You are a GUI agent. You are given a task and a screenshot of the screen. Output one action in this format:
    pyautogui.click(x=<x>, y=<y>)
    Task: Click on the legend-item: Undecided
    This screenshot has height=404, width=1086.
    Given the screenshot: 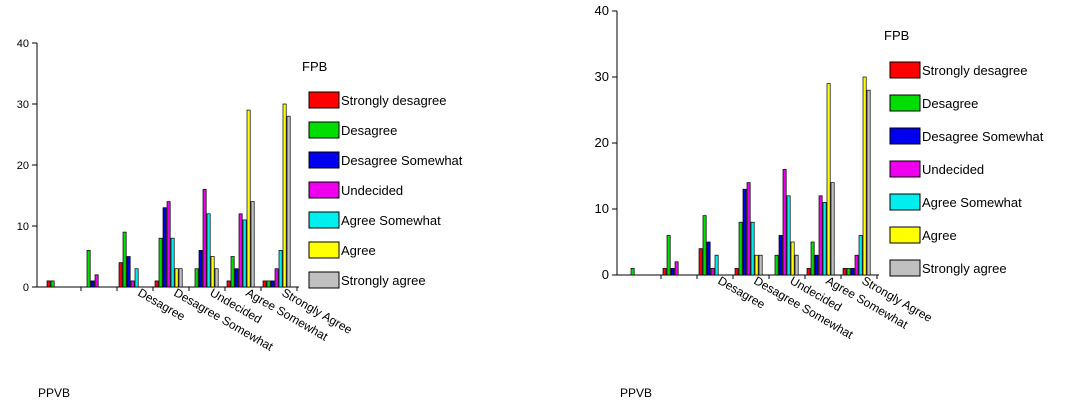 What is the action you would take?
    pyautogui.click(x=936, y=169)
    